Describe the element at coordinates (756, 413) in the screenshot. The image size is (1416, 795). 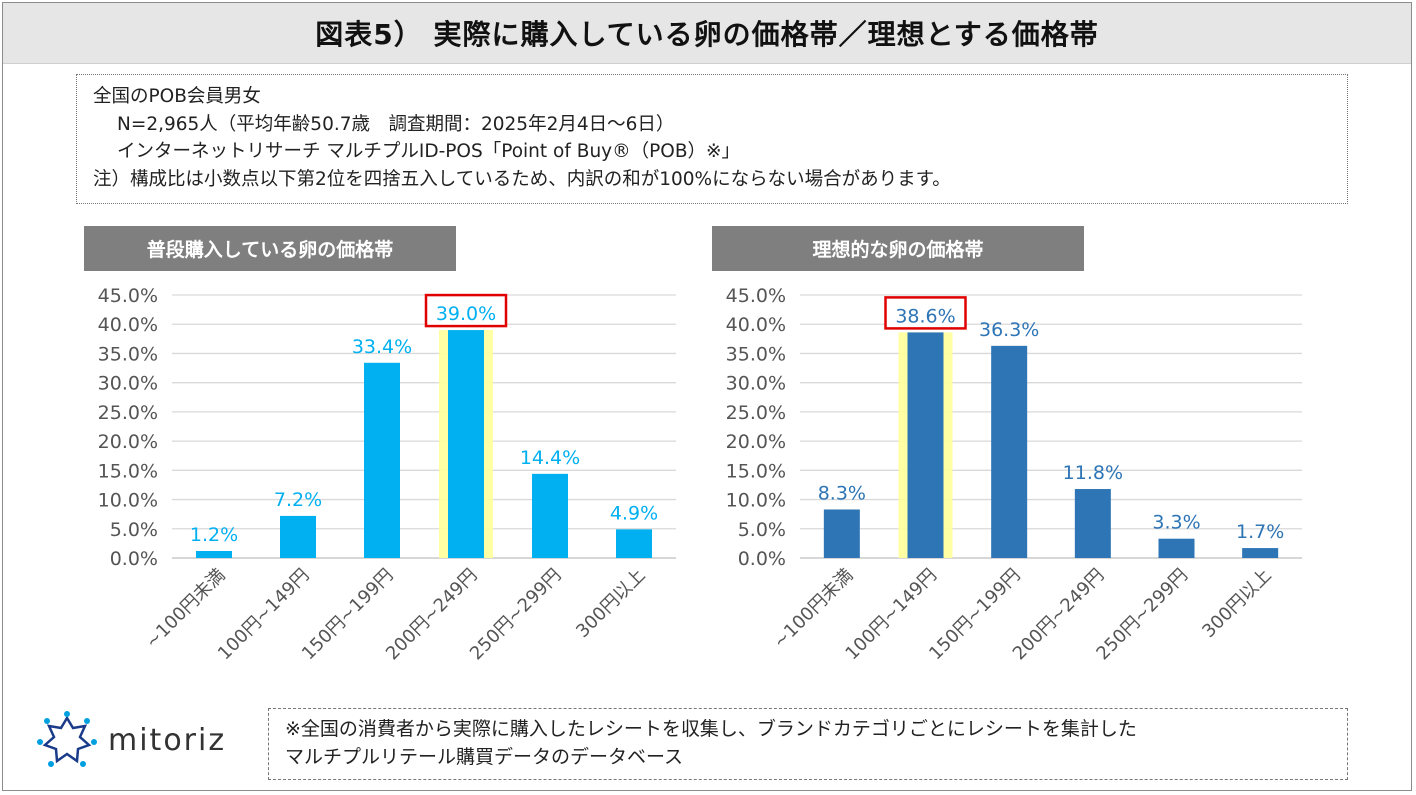
I see `right-y-tick-label: 25.0%` at that location.